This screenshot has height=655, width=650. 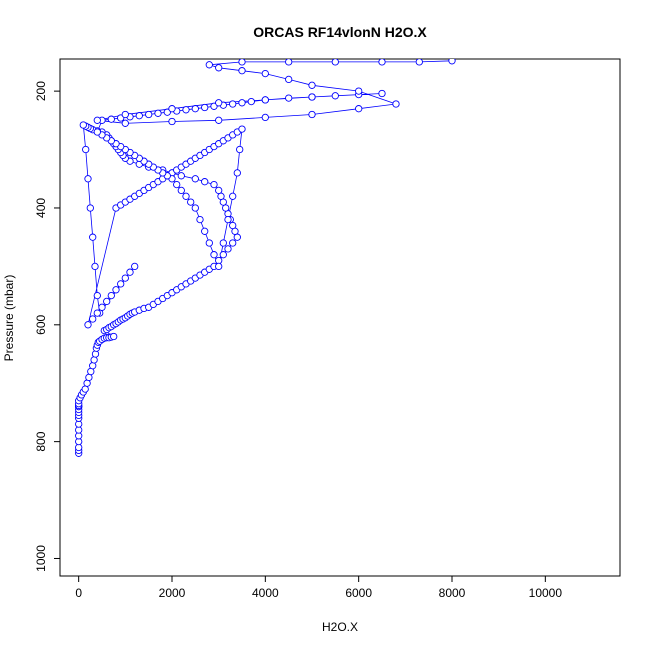 I want to click on y-axis: 200 400 600 800 1000, so click(x=47, y=326).